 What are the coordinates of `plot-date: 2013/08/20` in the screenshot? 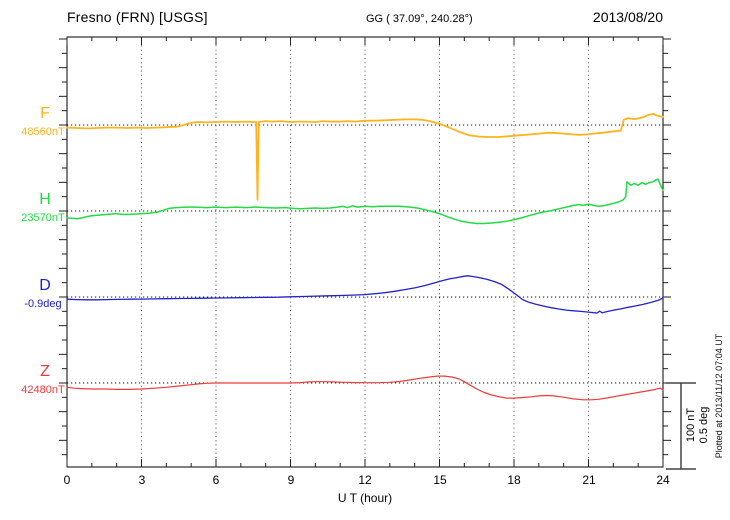 It's located at (627, 17).